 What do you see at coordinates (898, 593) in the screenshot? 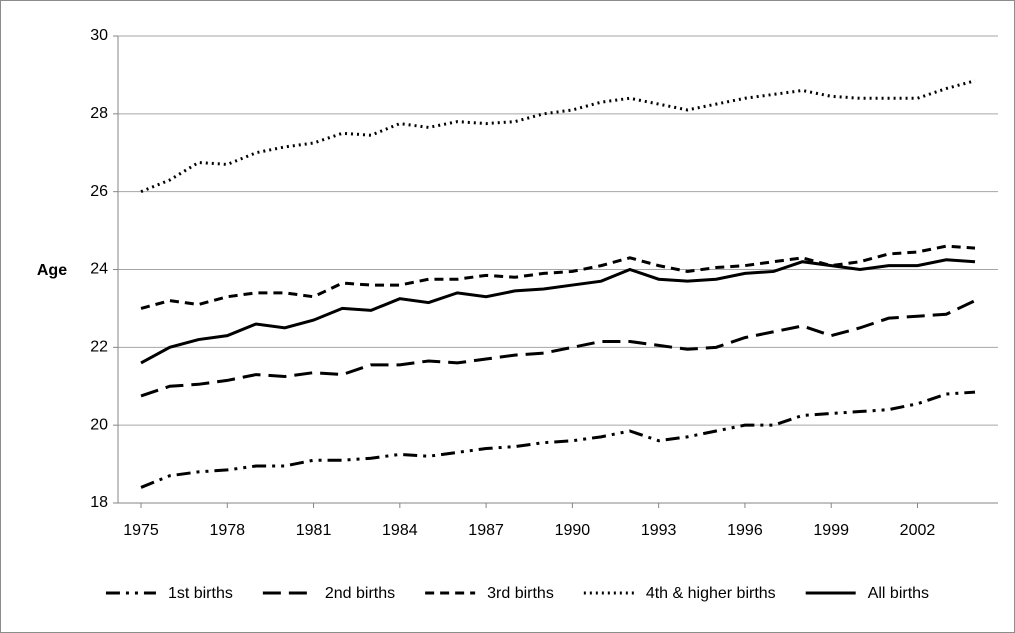
I see `legend-label: All births` at bounding box center [898, 593].